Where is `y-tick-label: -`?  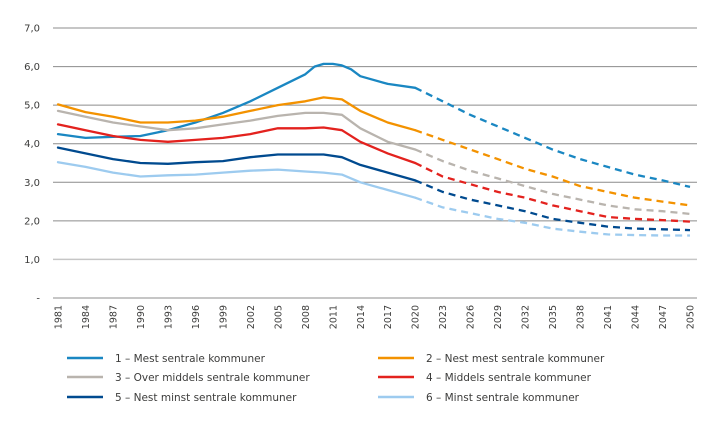
y-tick-label: - is located at coordinates (38, 299).